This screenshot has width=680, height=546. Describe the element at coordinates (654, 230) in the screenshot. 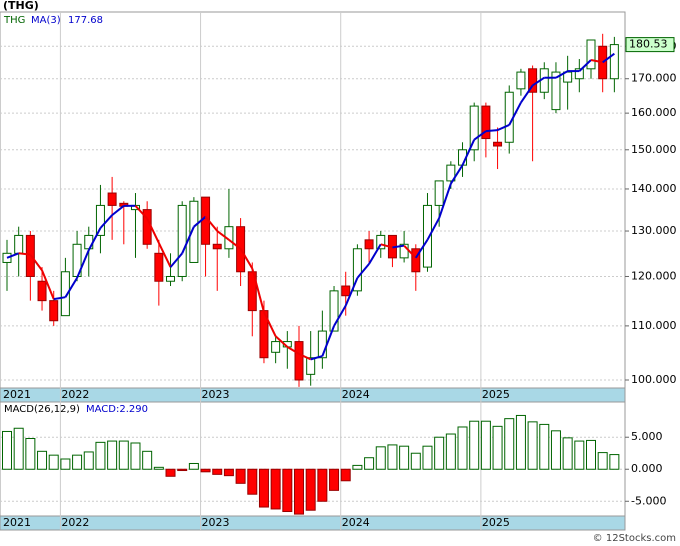

I see `y-tick-label: 130.000` at that location.